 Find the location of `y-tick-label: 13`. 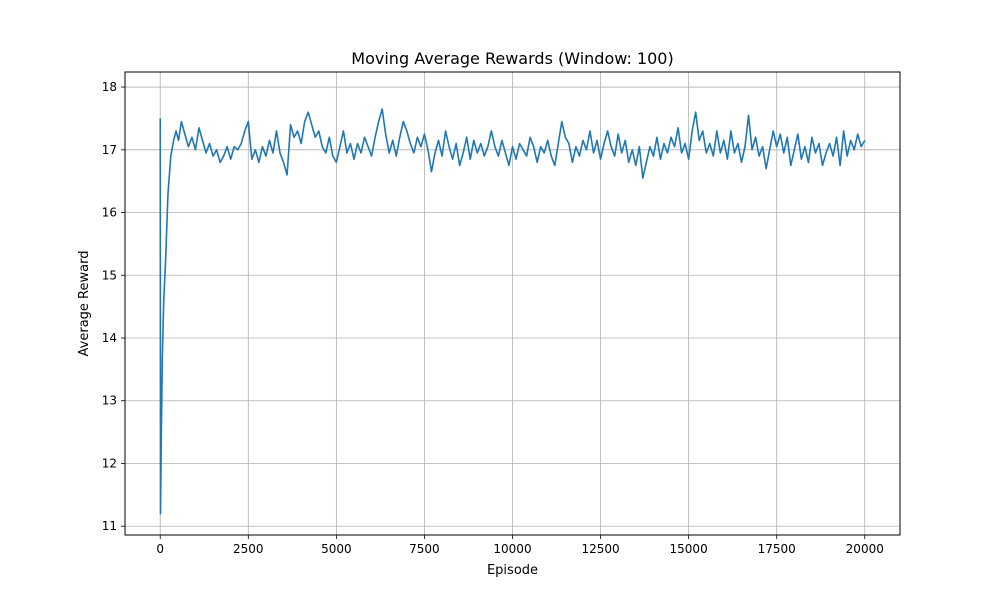

y-tick-label: 13 is located at coordinates (109, 401).